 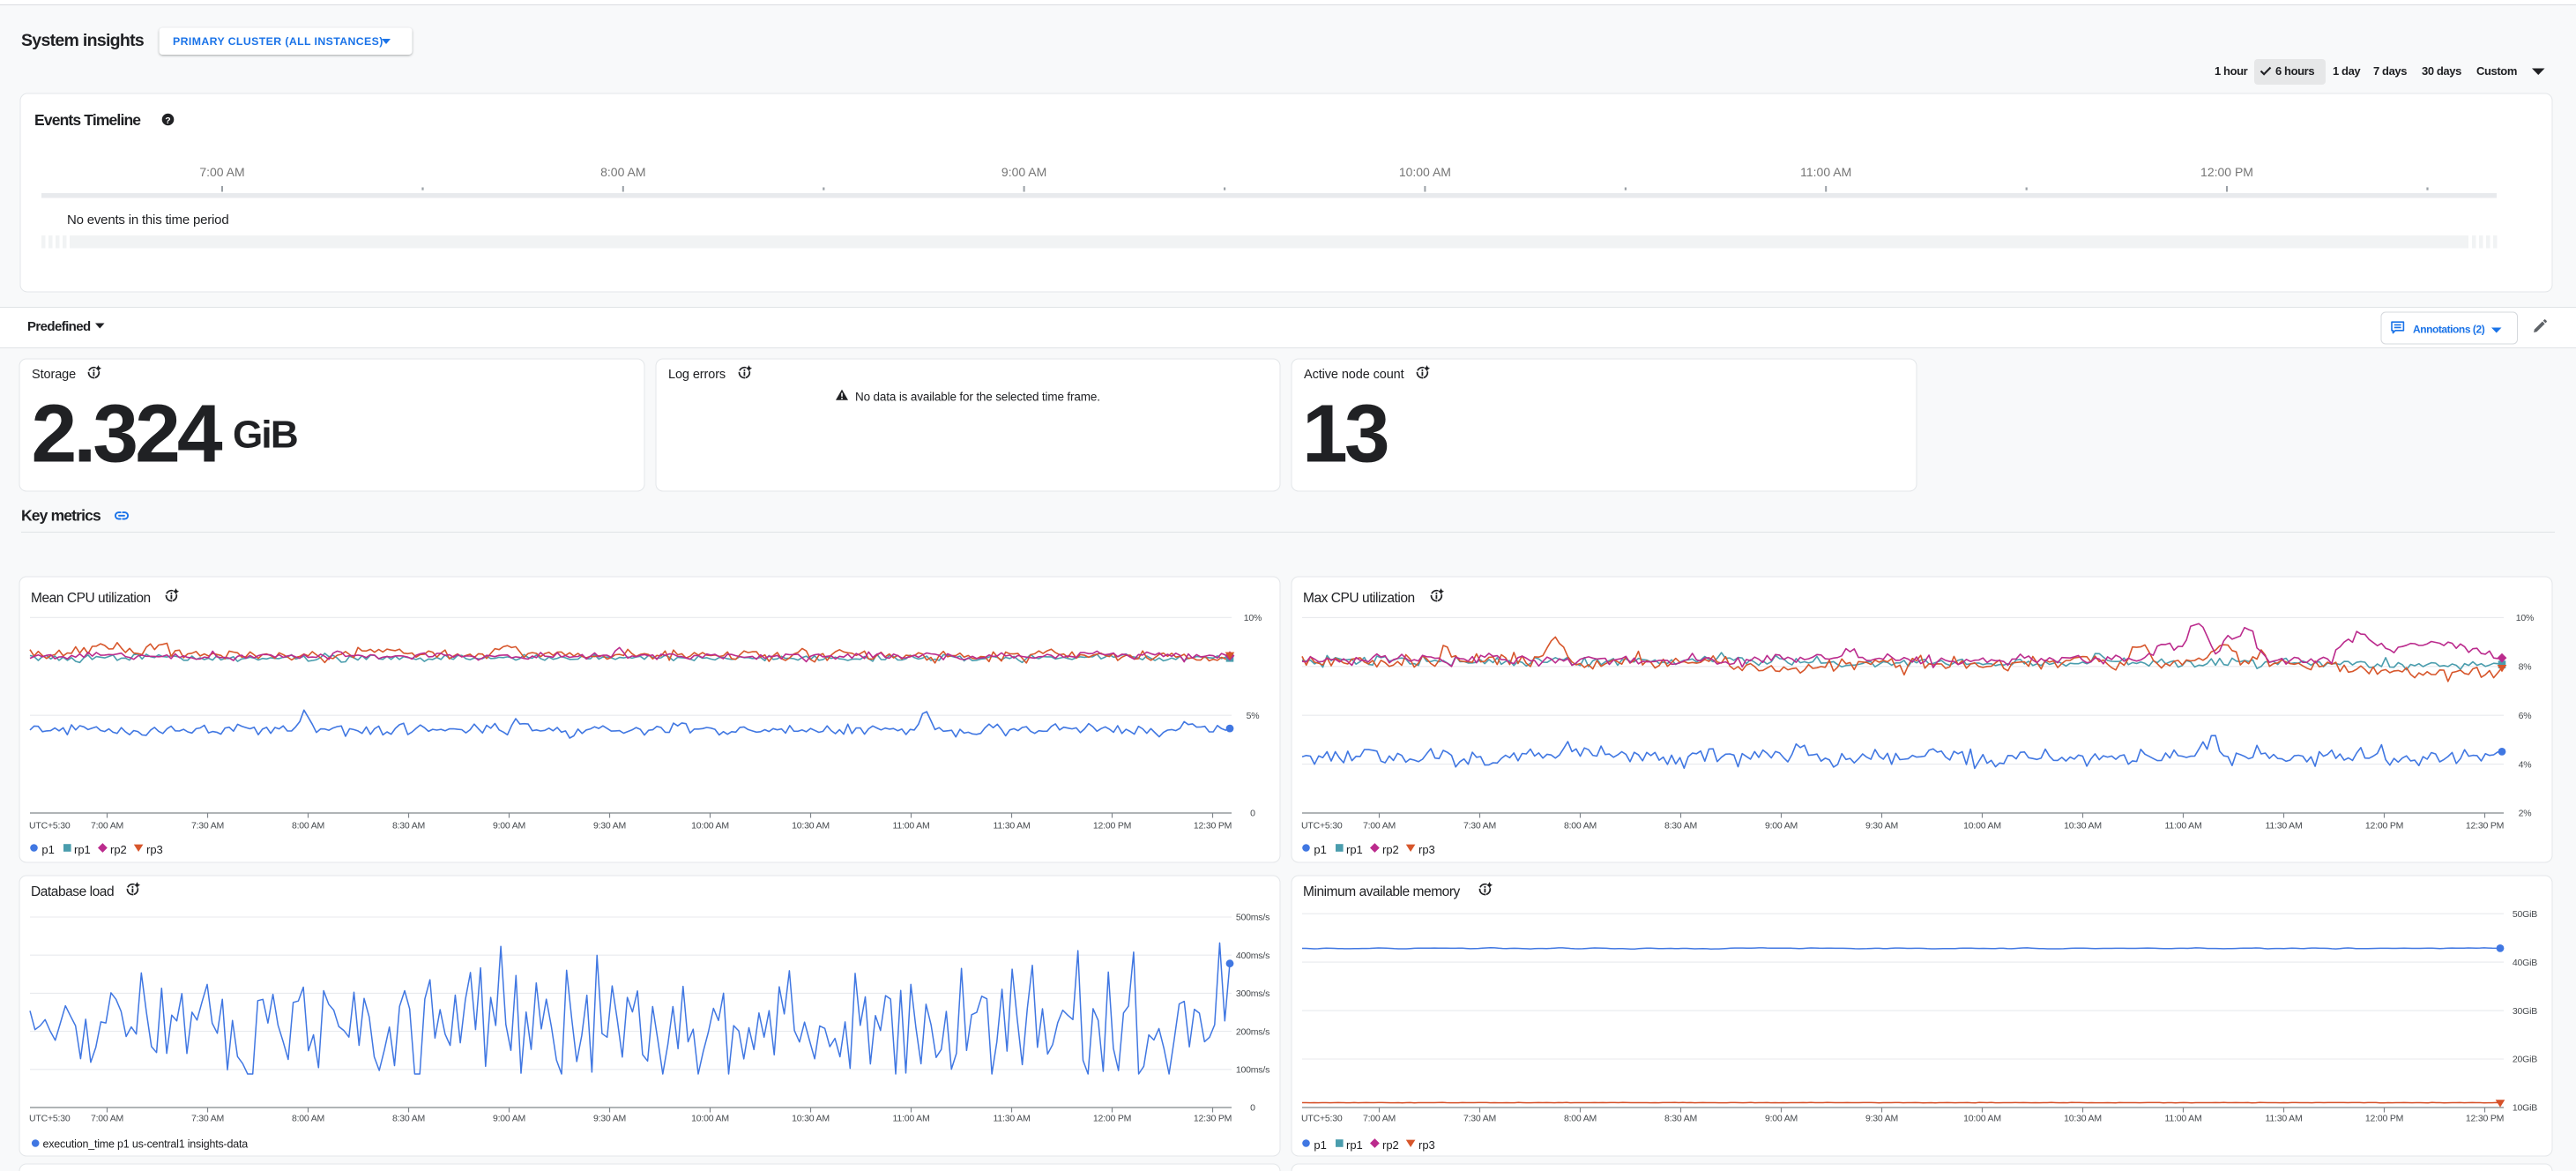 What do you see at coordinates (128, 434) in the screenshot?
I see `svg-text: 2.324` at bounding box center [128, 434].